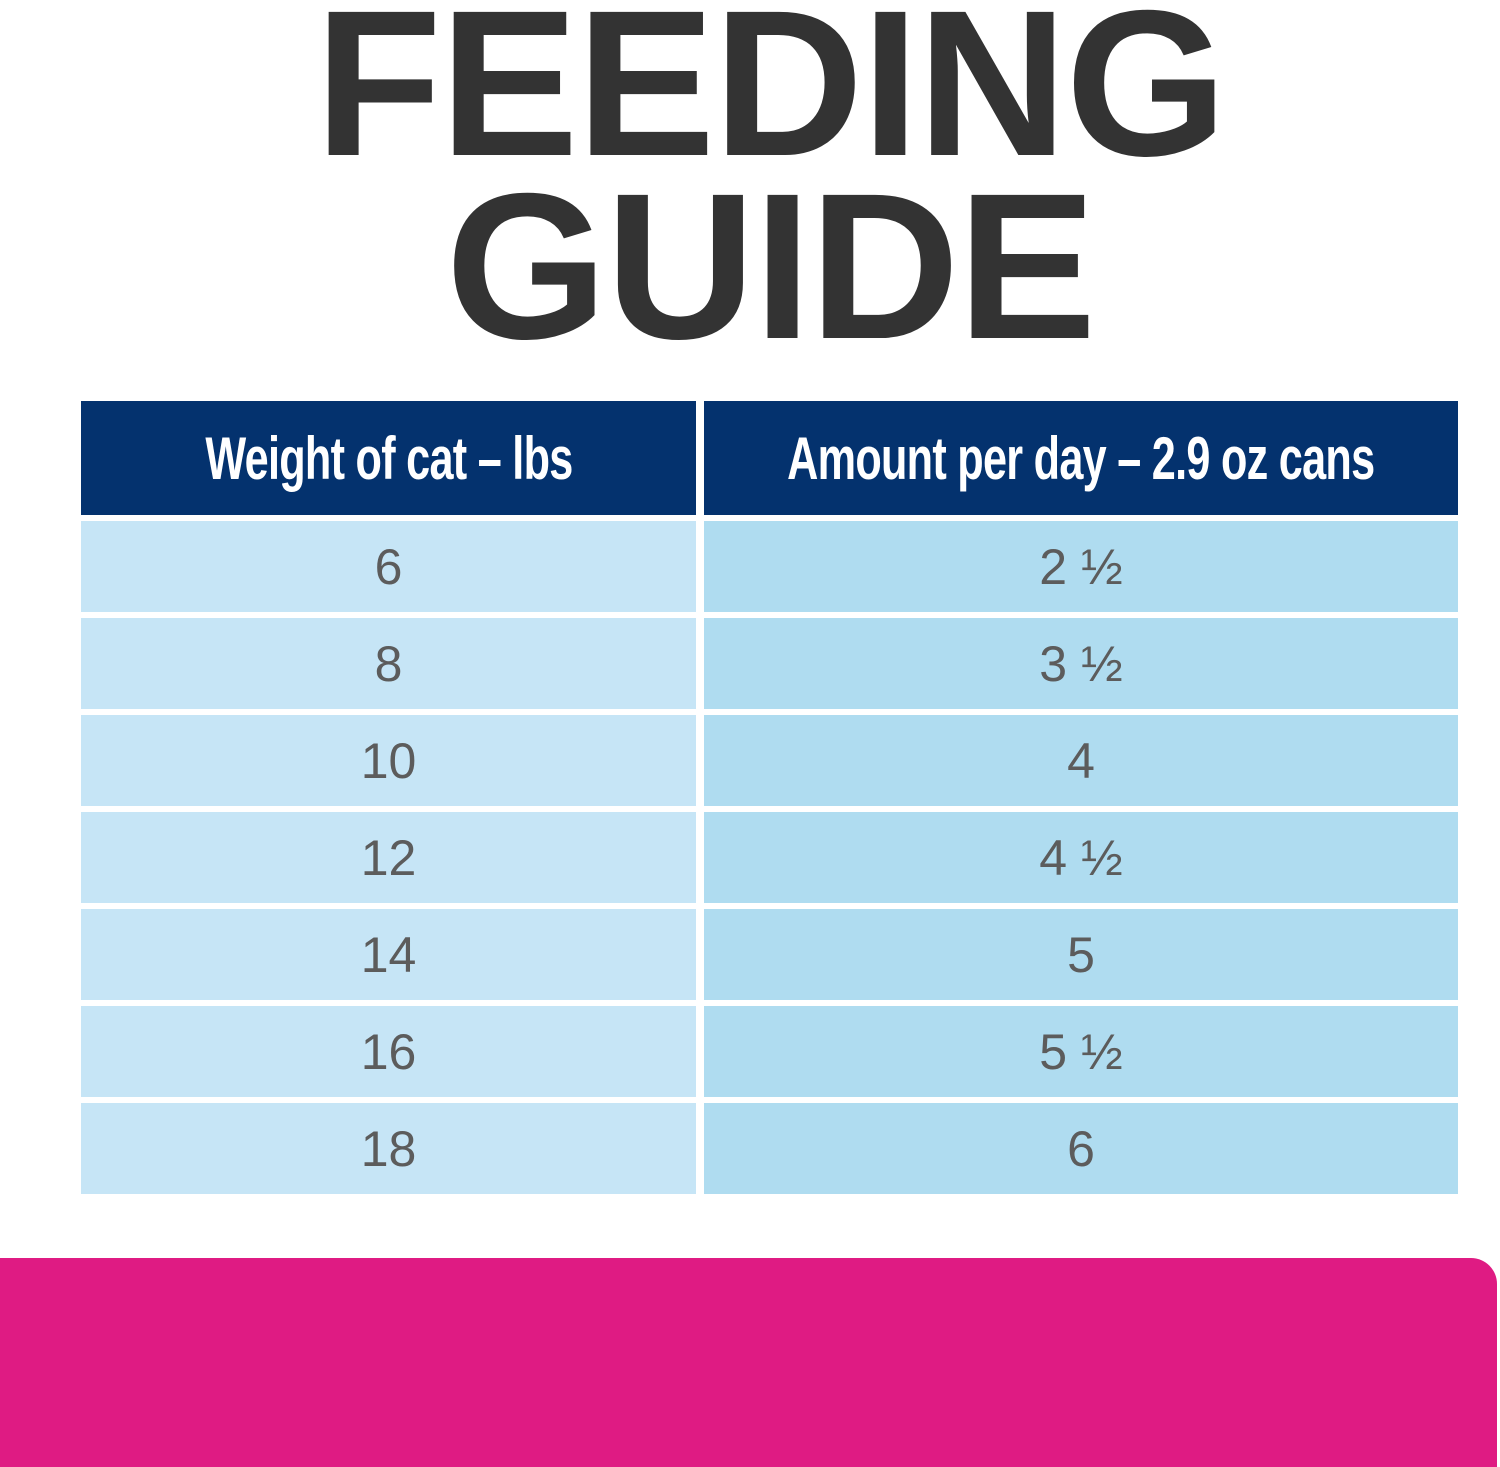  Describe the element at coordinates (388, 663) in the screenshot. I see `weight-cell: 8` at that location.